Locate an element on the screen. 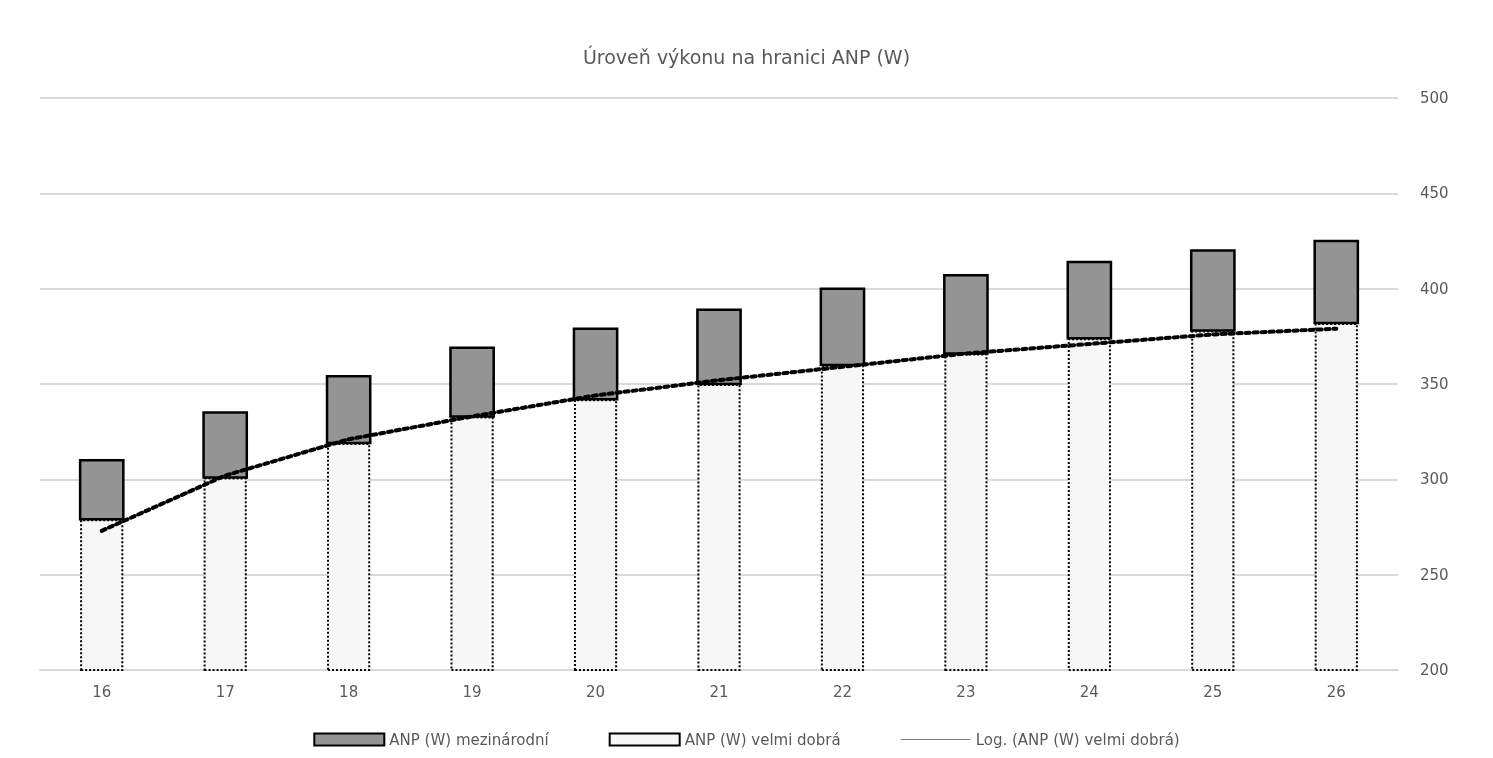  x-tick-label: 17 is located at coordinates (225, 691).